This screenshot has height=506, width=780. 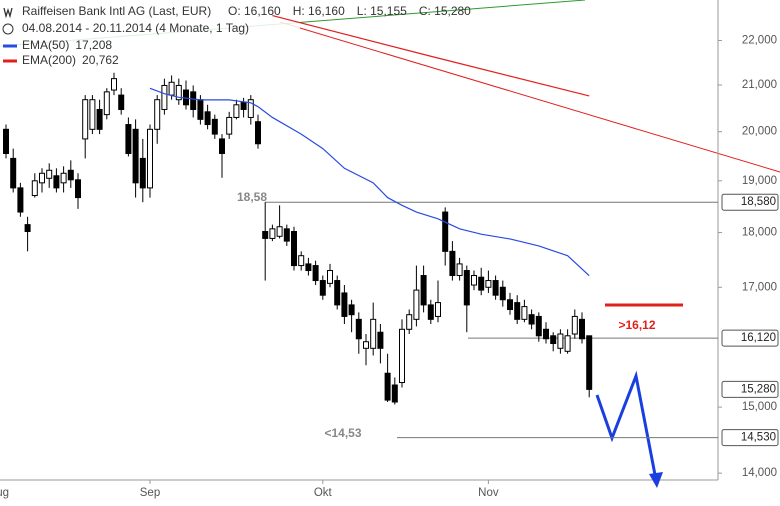 I want to click on header-value: O: 16,160, so click(x=254, y=11).